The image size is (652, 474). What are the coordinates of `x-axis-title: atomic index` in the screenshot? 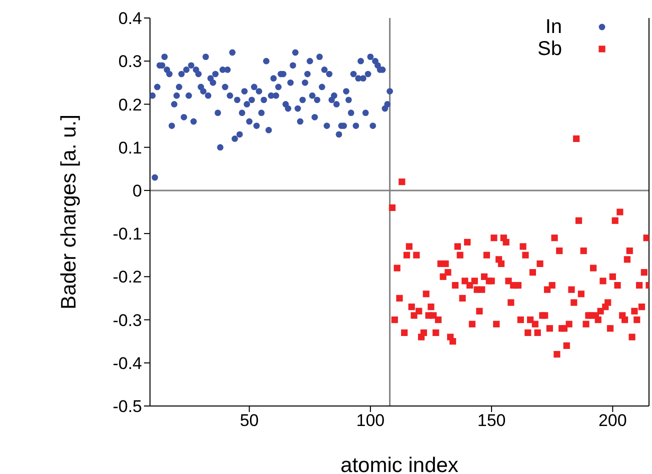 It's located at (399, 464).